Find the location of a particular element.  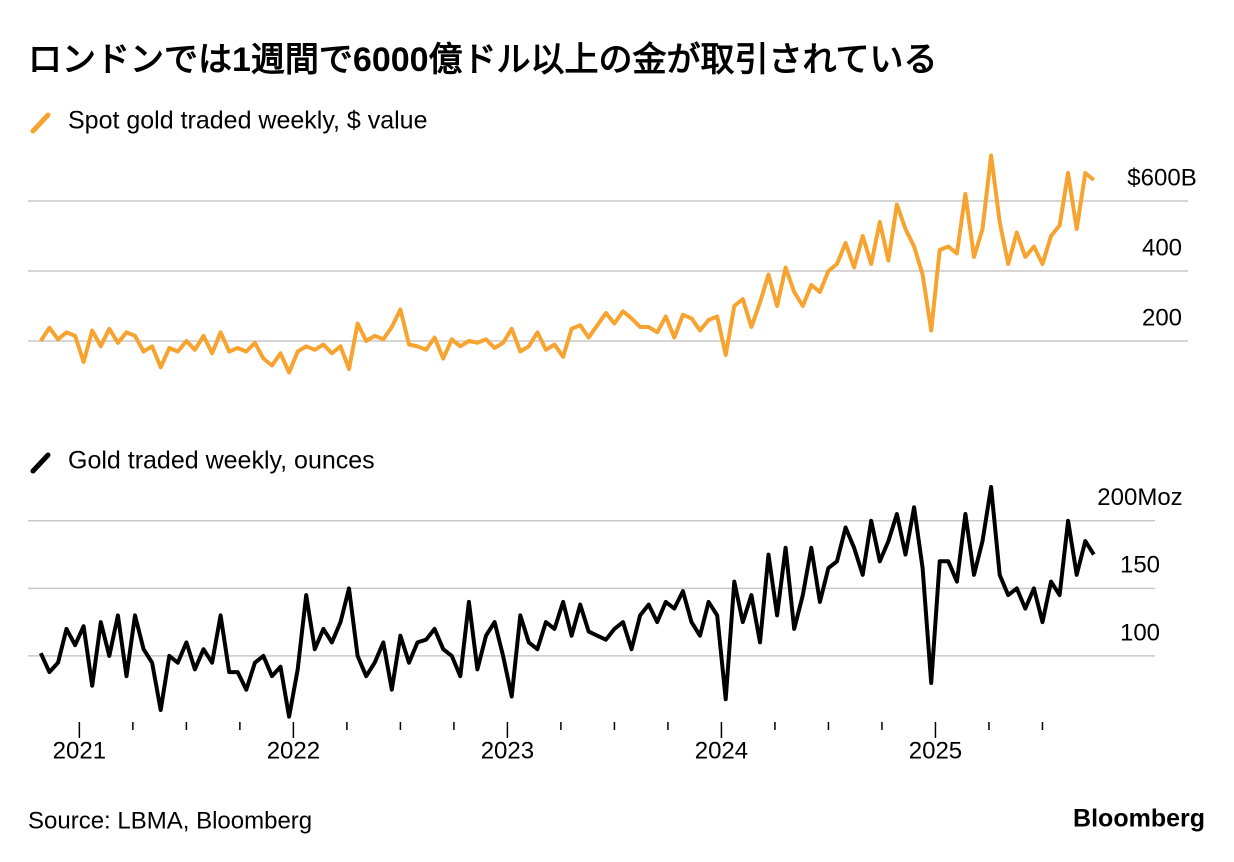

y-tick-label: 200Moz is located at coordinates (1139, 497).